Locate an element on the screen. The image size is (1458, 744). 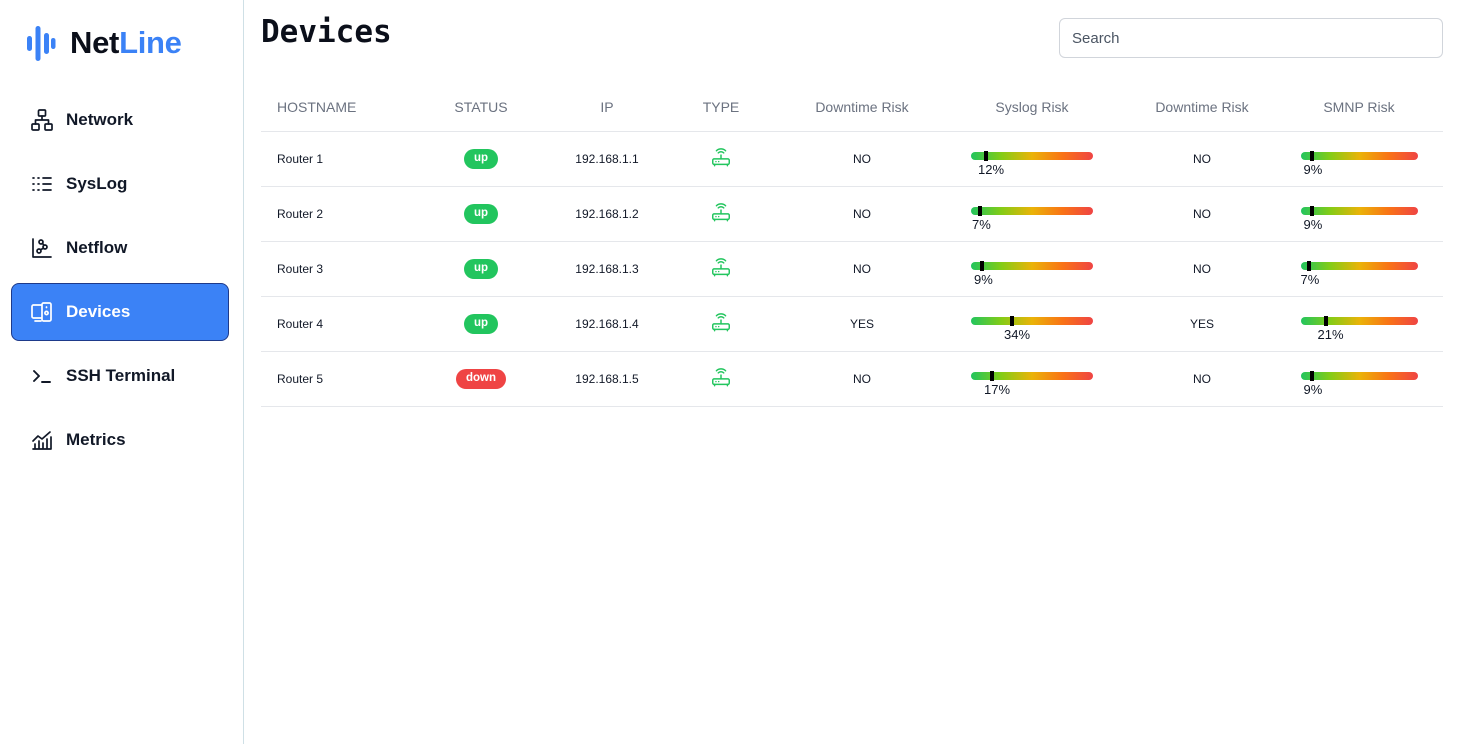
column-header-syslog-risk: Syslog Risk is located at coordinates (1032, 107).